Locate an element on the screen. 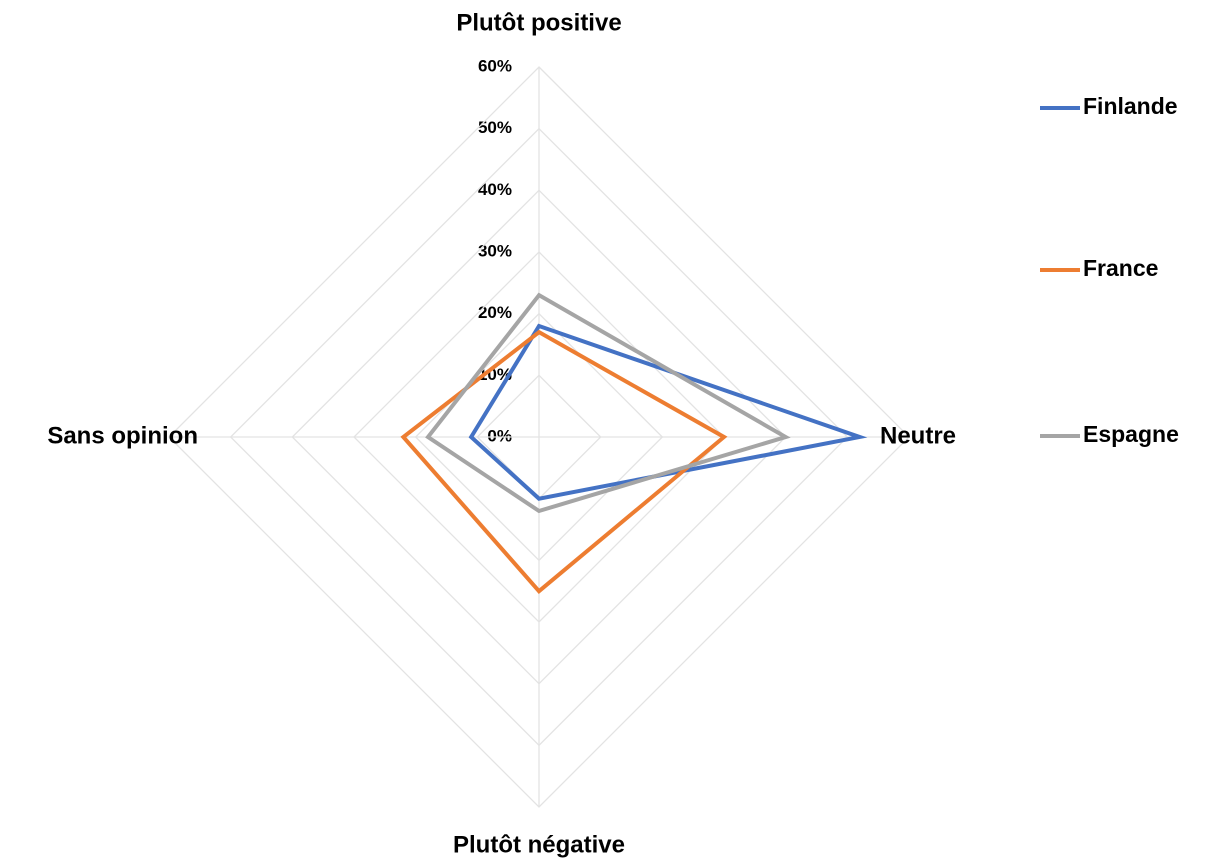 This screenshot has width=1215, height=868. legend-label: France is located at coordinates (1120, 268).